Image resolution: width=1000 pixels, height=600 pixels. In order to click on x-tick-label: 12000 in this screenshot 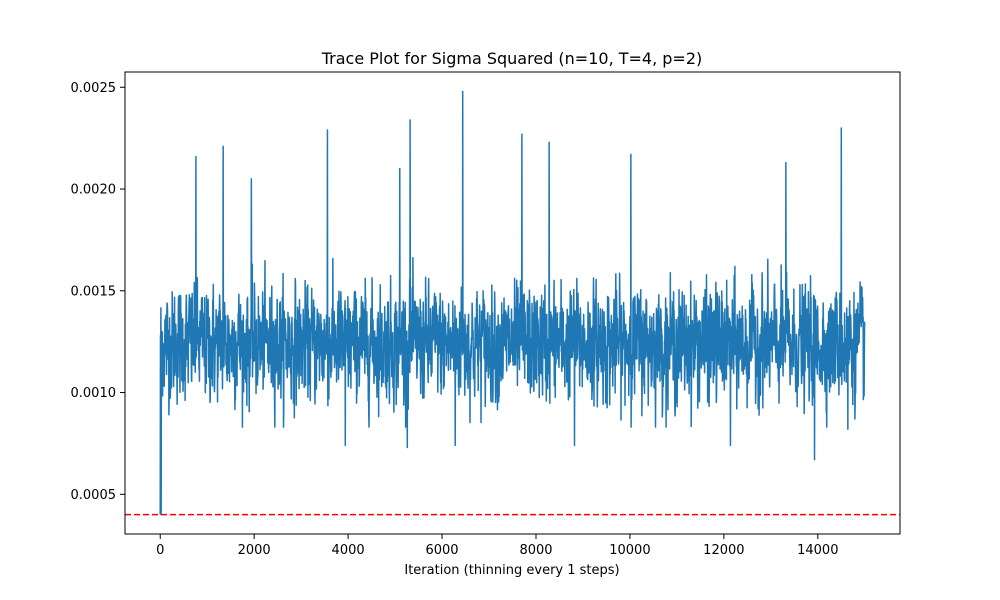, I will do `click(723, 550)`.